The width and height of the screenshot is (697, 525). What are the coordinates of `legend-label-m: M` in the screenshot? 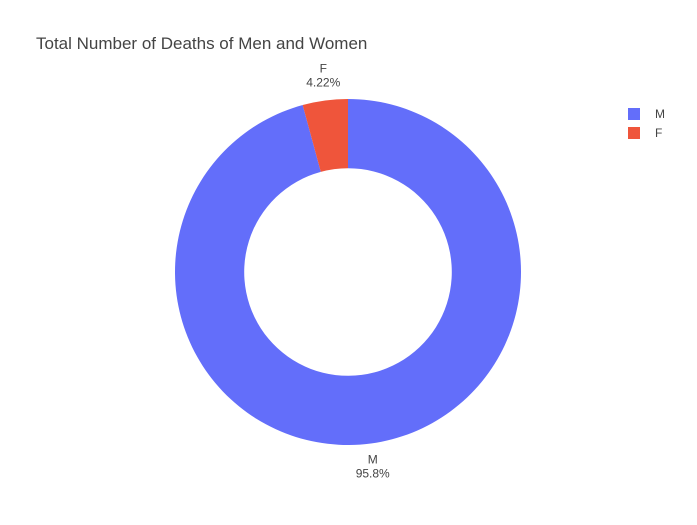 It's located at (660, 113).